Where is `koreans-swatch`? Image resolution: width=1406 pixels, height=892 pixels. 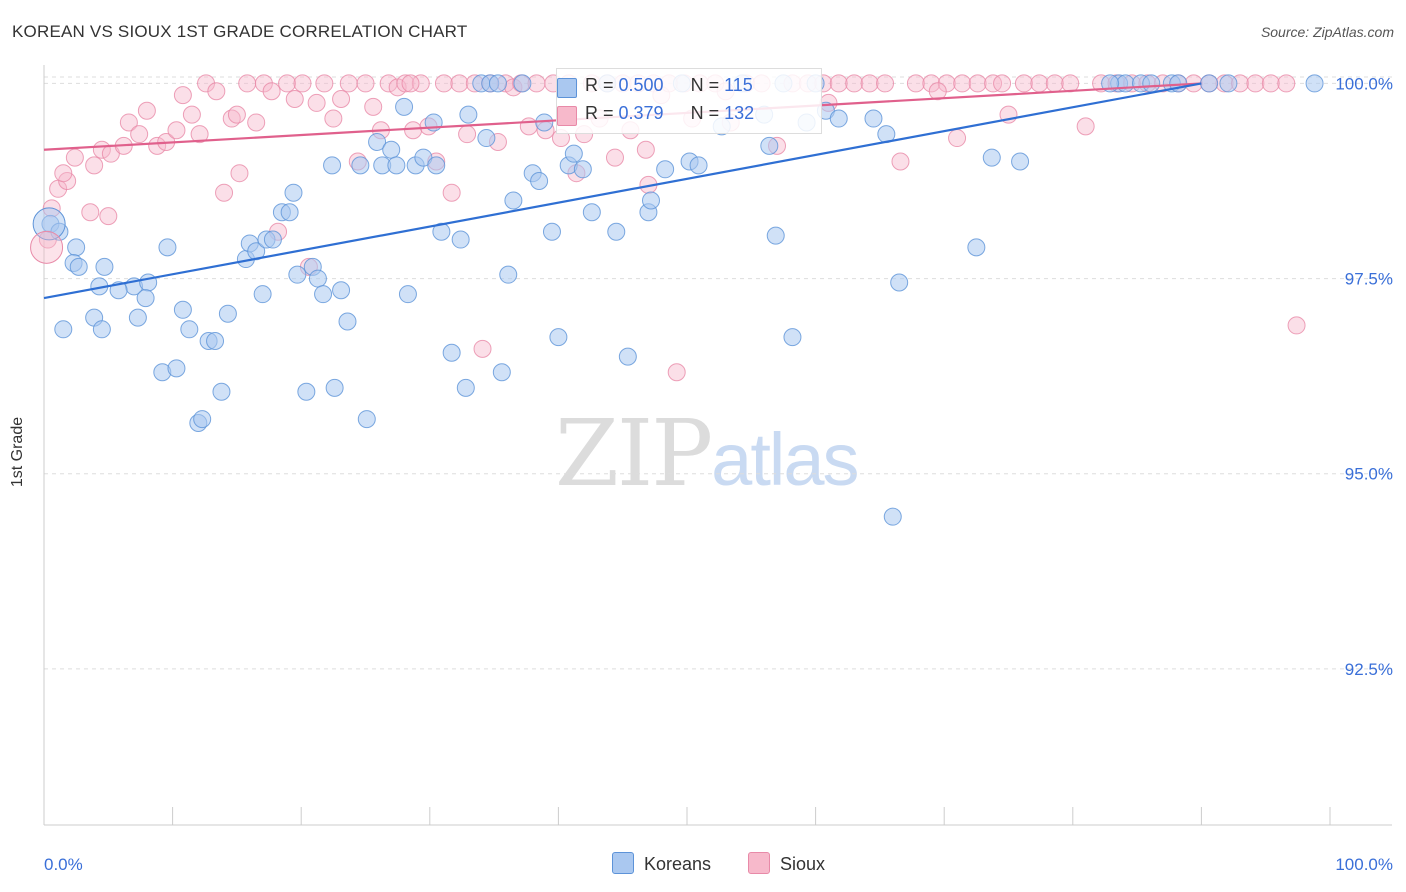 koreans-swatch is located at coordinates (567, 88).